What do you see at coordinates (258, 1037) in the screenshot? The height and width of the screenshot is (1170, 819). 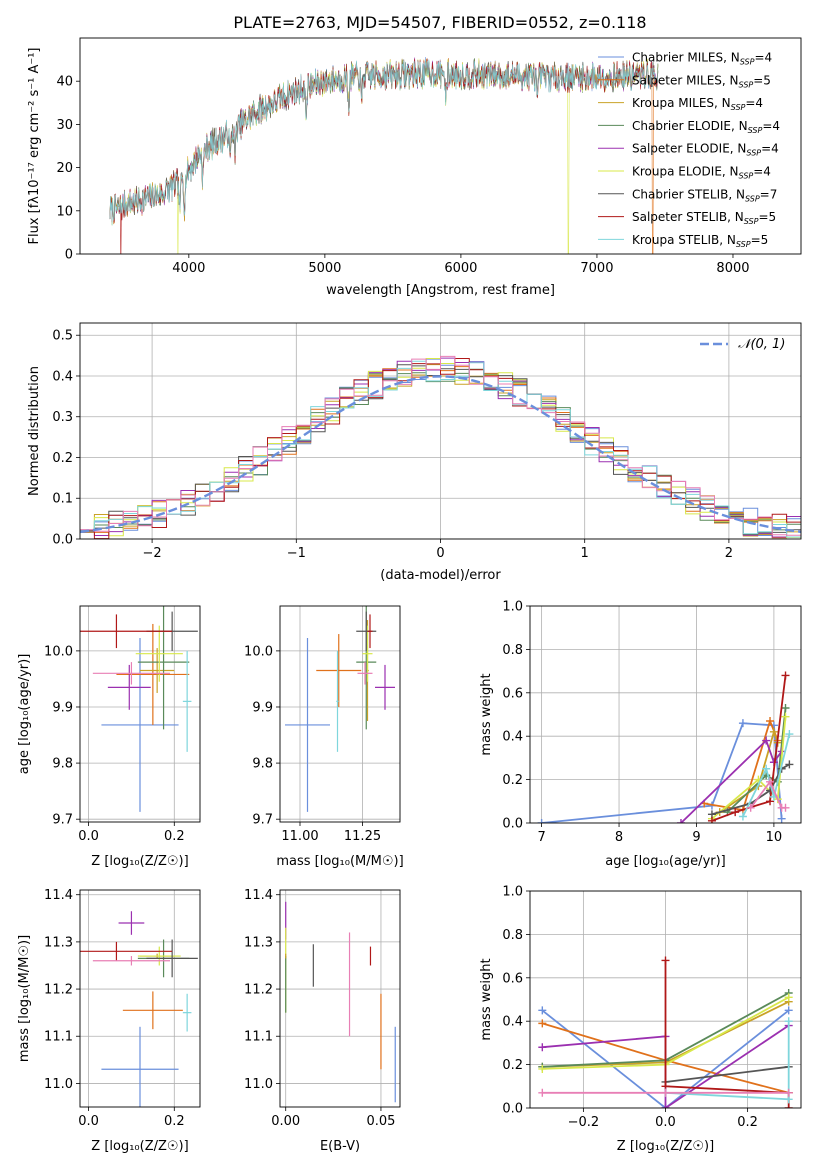 I see `y-tick-label: 11.1` at bounding box center [258, 1037].